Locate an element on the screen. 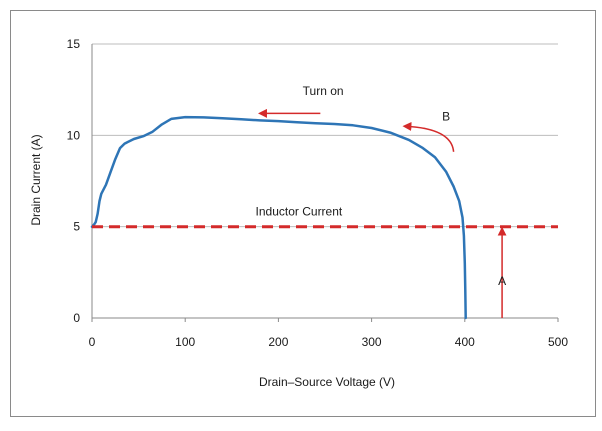 The image size is (602, 431). annotation-turn-on: Turn on is located at coordinates (323, 91).